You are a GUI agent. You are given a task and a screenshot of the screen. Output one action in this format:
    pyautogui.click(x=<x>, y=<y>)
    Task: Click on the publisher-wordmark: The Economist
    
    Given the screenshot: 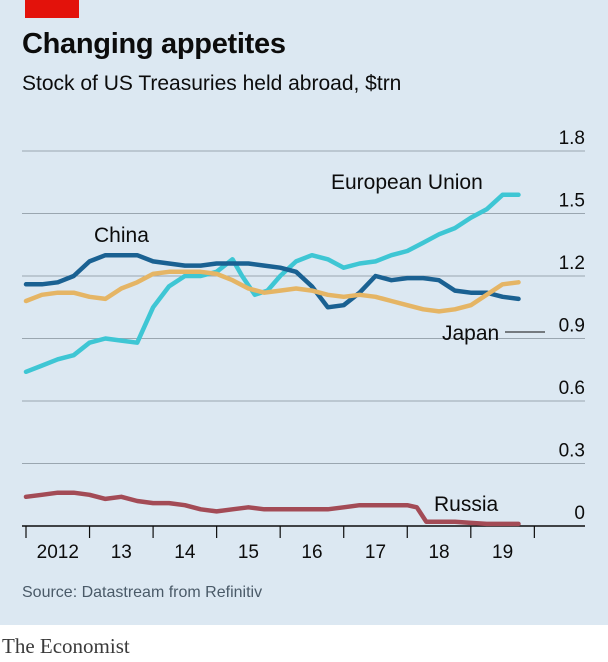 What is the action you would take?
    pyautogui.click(x=66, y=646)
    